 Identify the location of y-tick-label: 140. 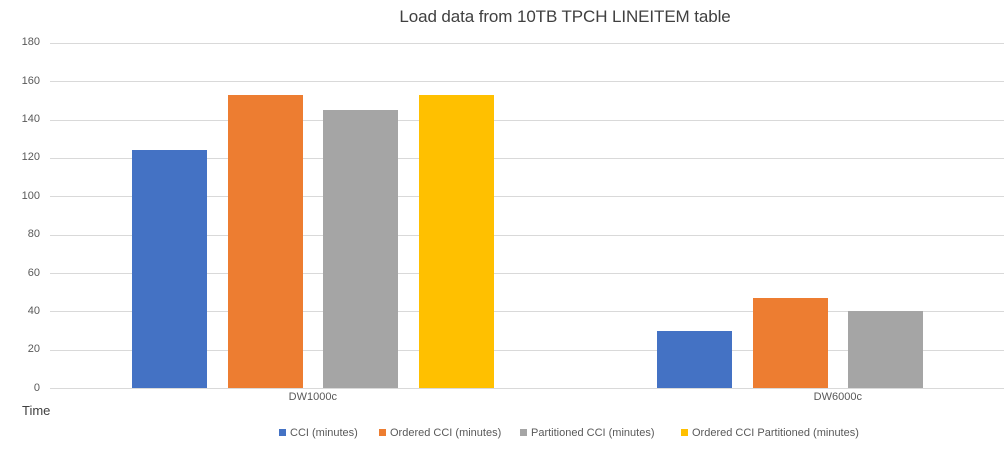
(30, 119).